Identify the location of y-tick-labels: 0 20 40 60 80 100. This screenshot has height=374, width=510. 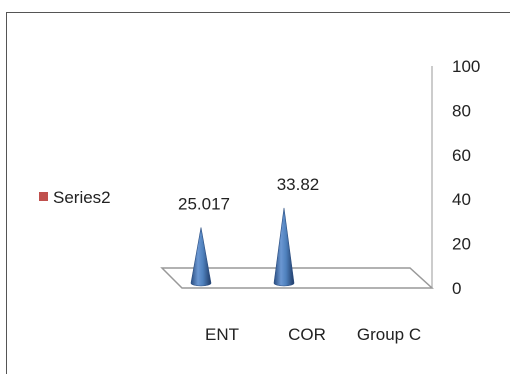
(466, 177).